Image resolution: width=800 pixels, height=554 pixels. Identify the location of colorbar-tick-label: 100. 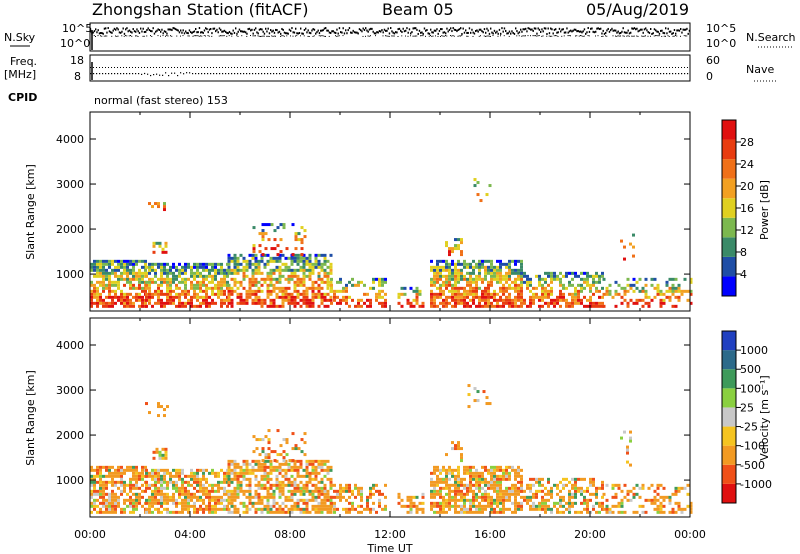
(750, 388).